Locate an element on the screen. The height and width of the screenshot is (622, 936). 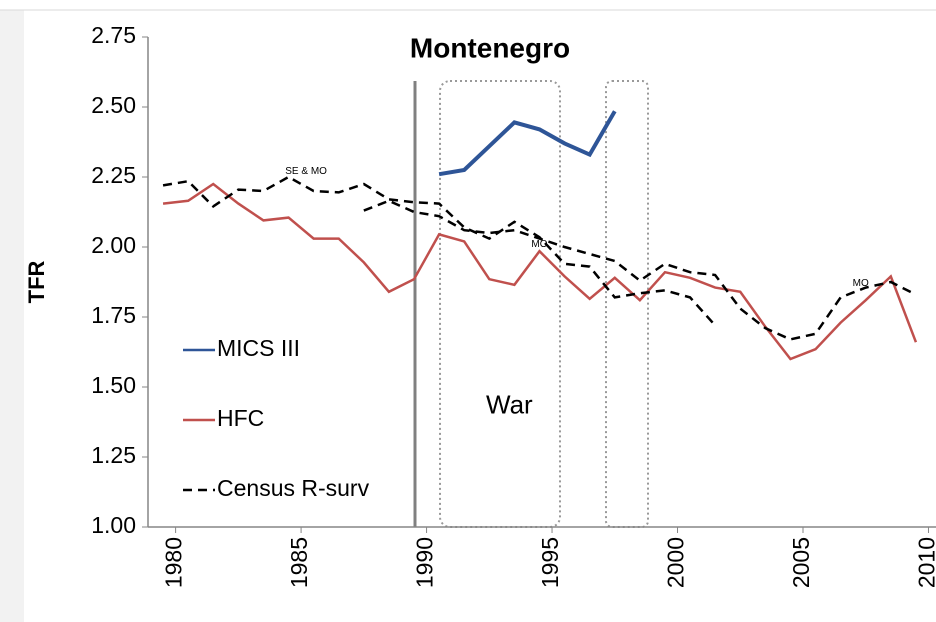
y-tick-label: 2.00 is located at coordinates (113, 245).